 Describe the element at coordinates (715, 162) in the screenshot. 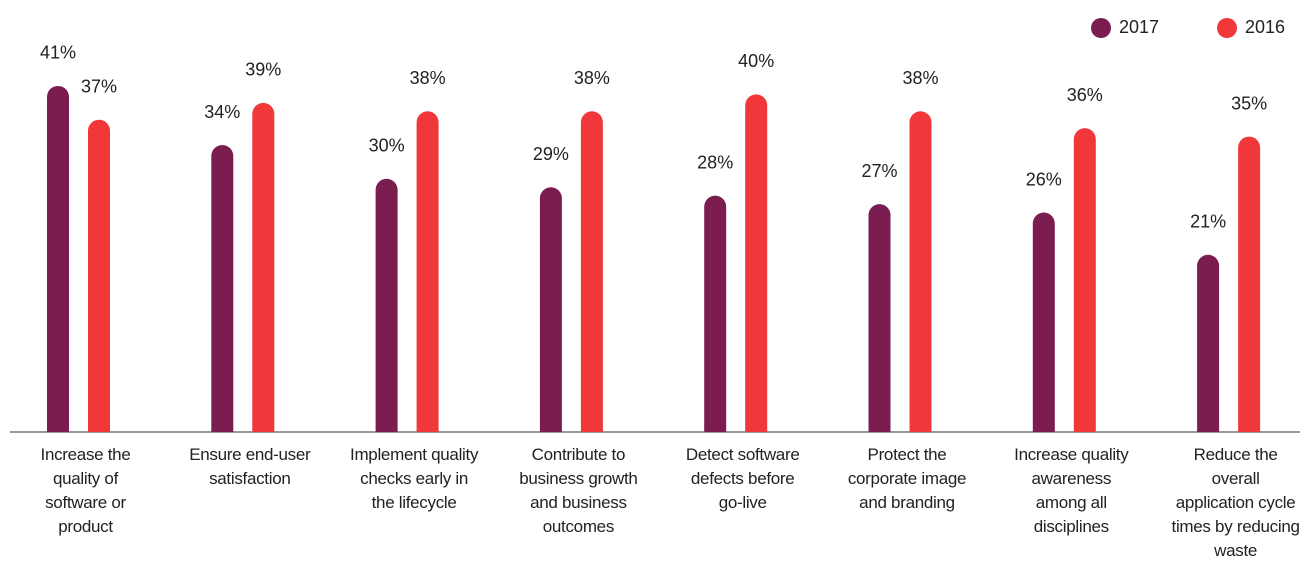

I see `value-label: 28%` at that location.